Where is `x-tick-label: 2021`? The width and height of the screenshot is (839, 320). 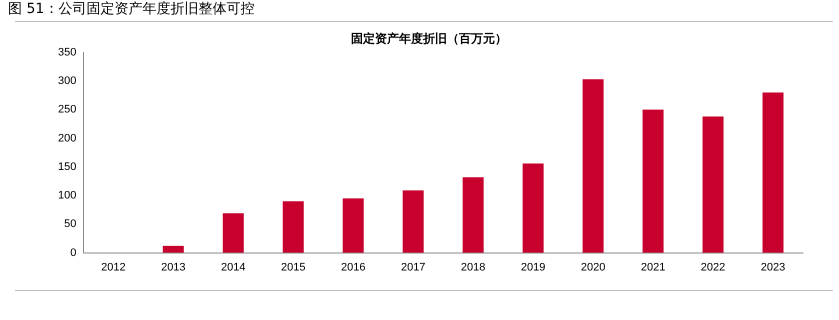 x-tick-label: 2021 is located at coordinates (653, 267).